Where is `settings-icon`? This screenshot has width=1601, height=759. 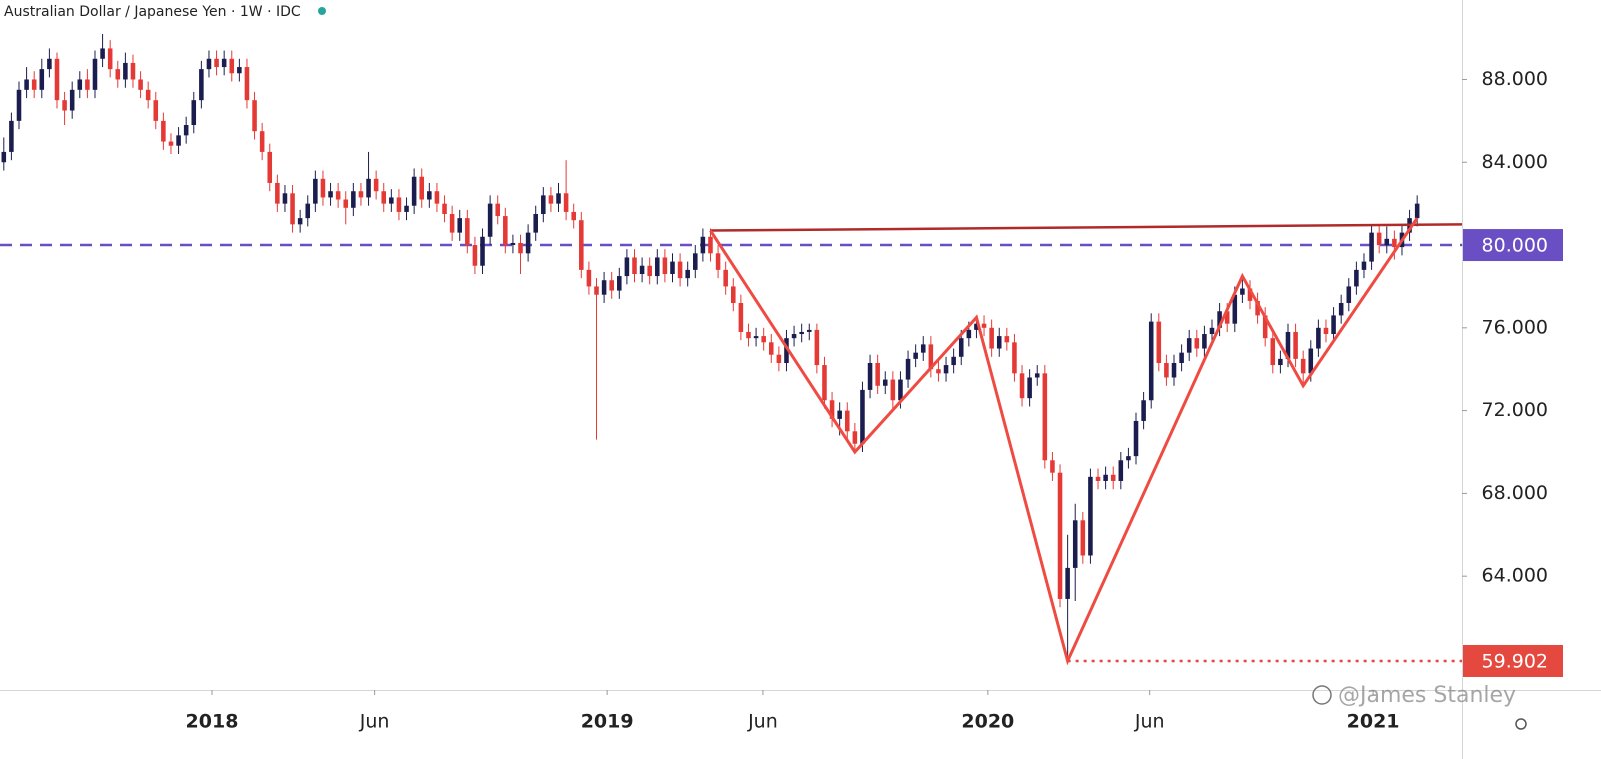
settings-icon is located at coordinates (1521, 724).